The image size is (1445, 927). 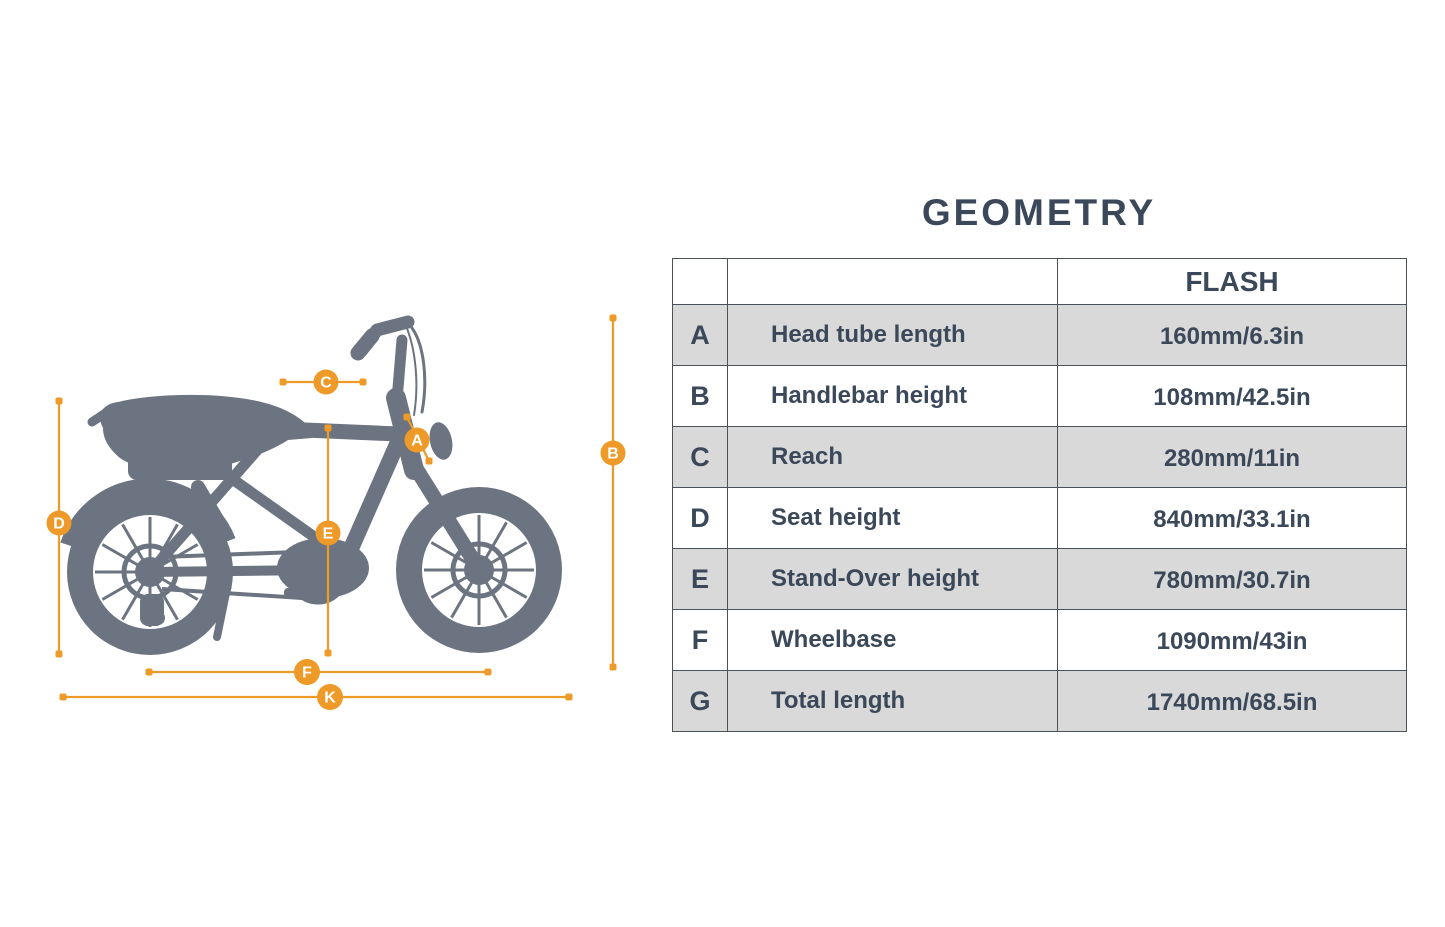 I want to click on row-value: 840mm/33.1in, so click(x=1232, y=518).